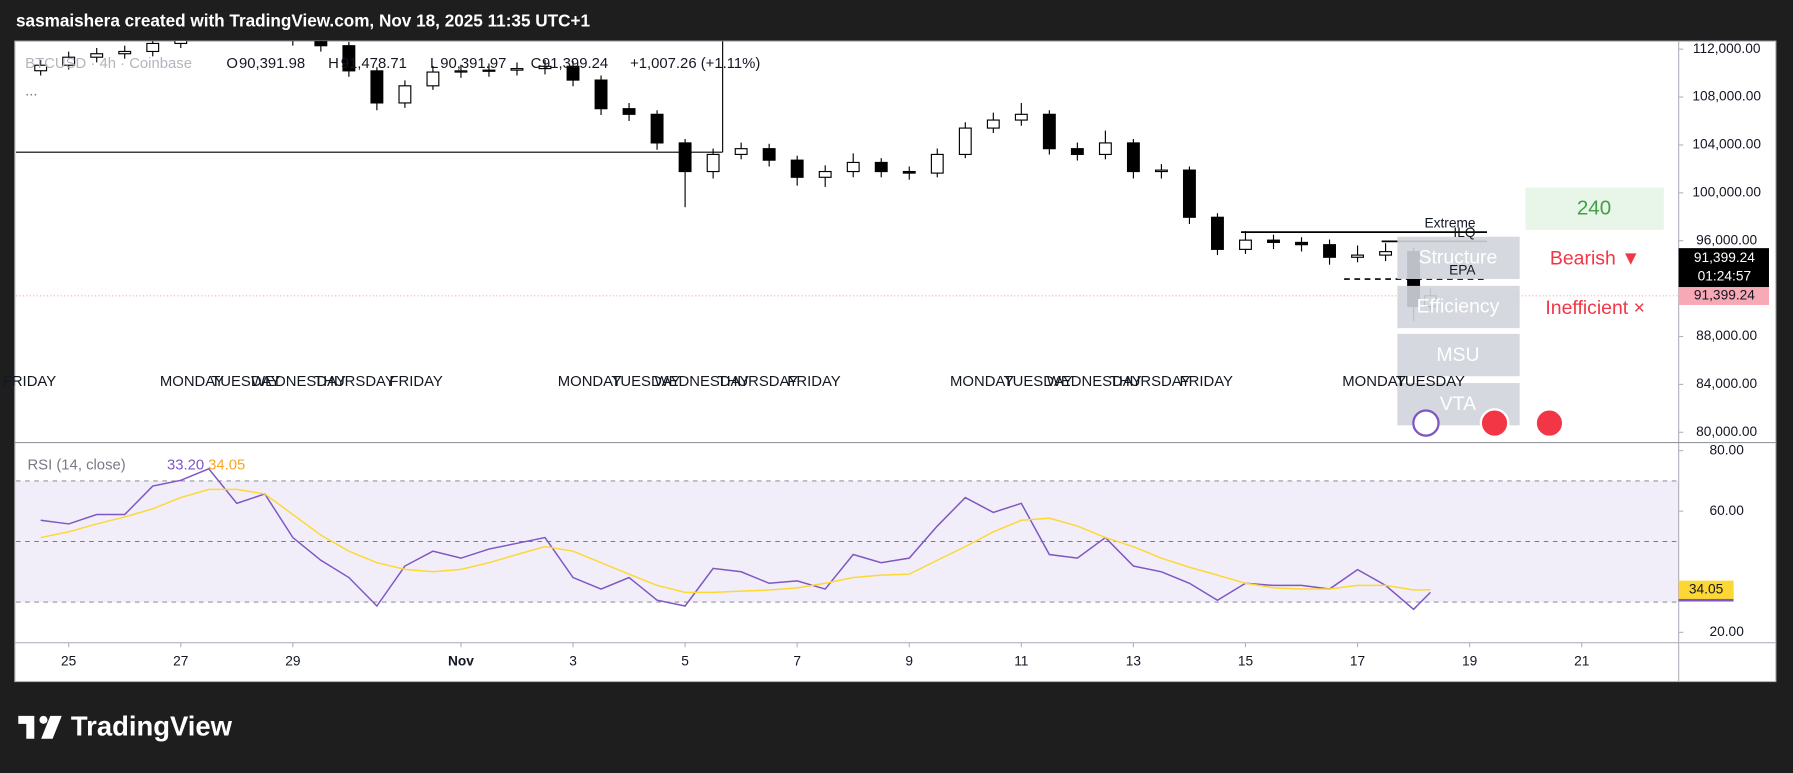 This screenshot has width=1793, height=773. What do you see at coordinates (1021, 661) in the screenshot?
I see `x-tick-label: 11` at bounding box center [1021, 661].